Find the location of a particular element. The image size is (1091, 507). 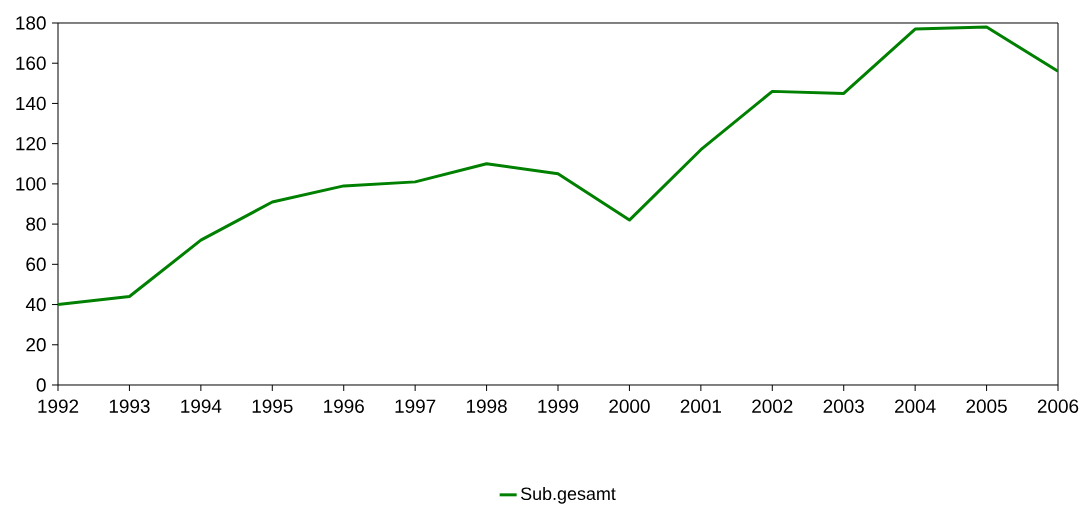

x-tick-label: 2003 is located at coordinates (843, 406).